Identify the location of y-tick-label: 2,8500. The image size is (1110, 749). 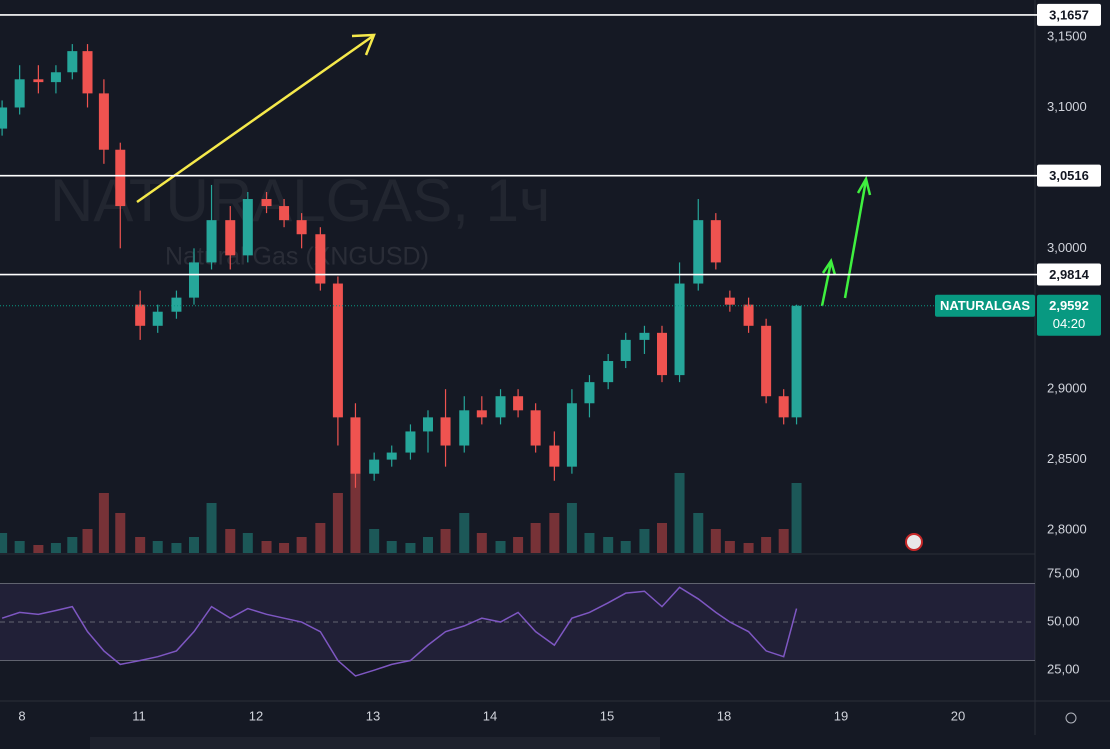
(1067, 458).